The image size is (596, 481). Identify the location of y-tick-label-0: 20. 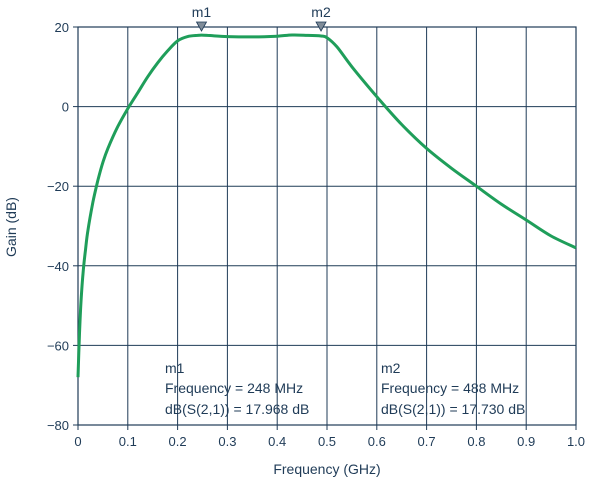
(62, 27).